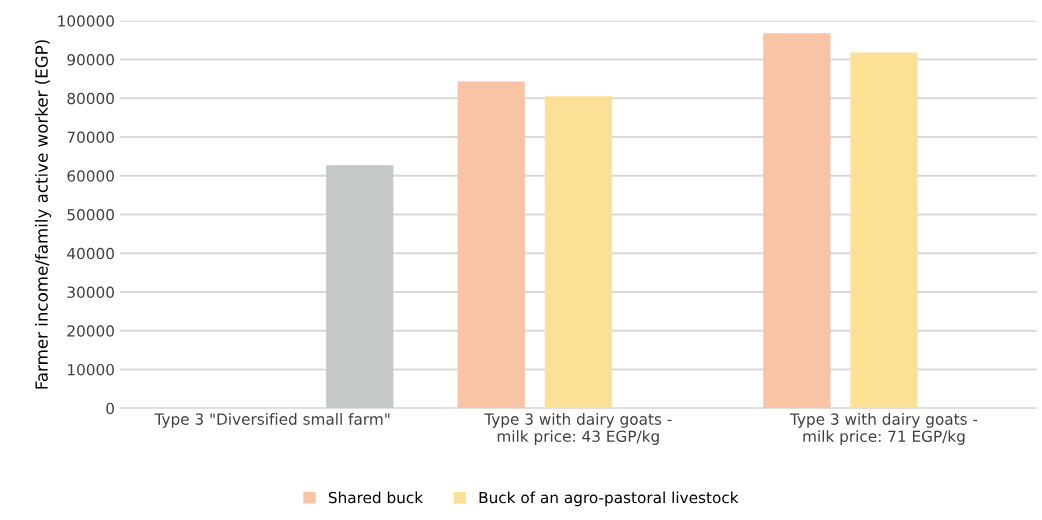 This screenshot has height=520, width=1042. Describe the element at coordinates (86, 21) in the screenshot. I see `y-tick-label: 100000` at that location.